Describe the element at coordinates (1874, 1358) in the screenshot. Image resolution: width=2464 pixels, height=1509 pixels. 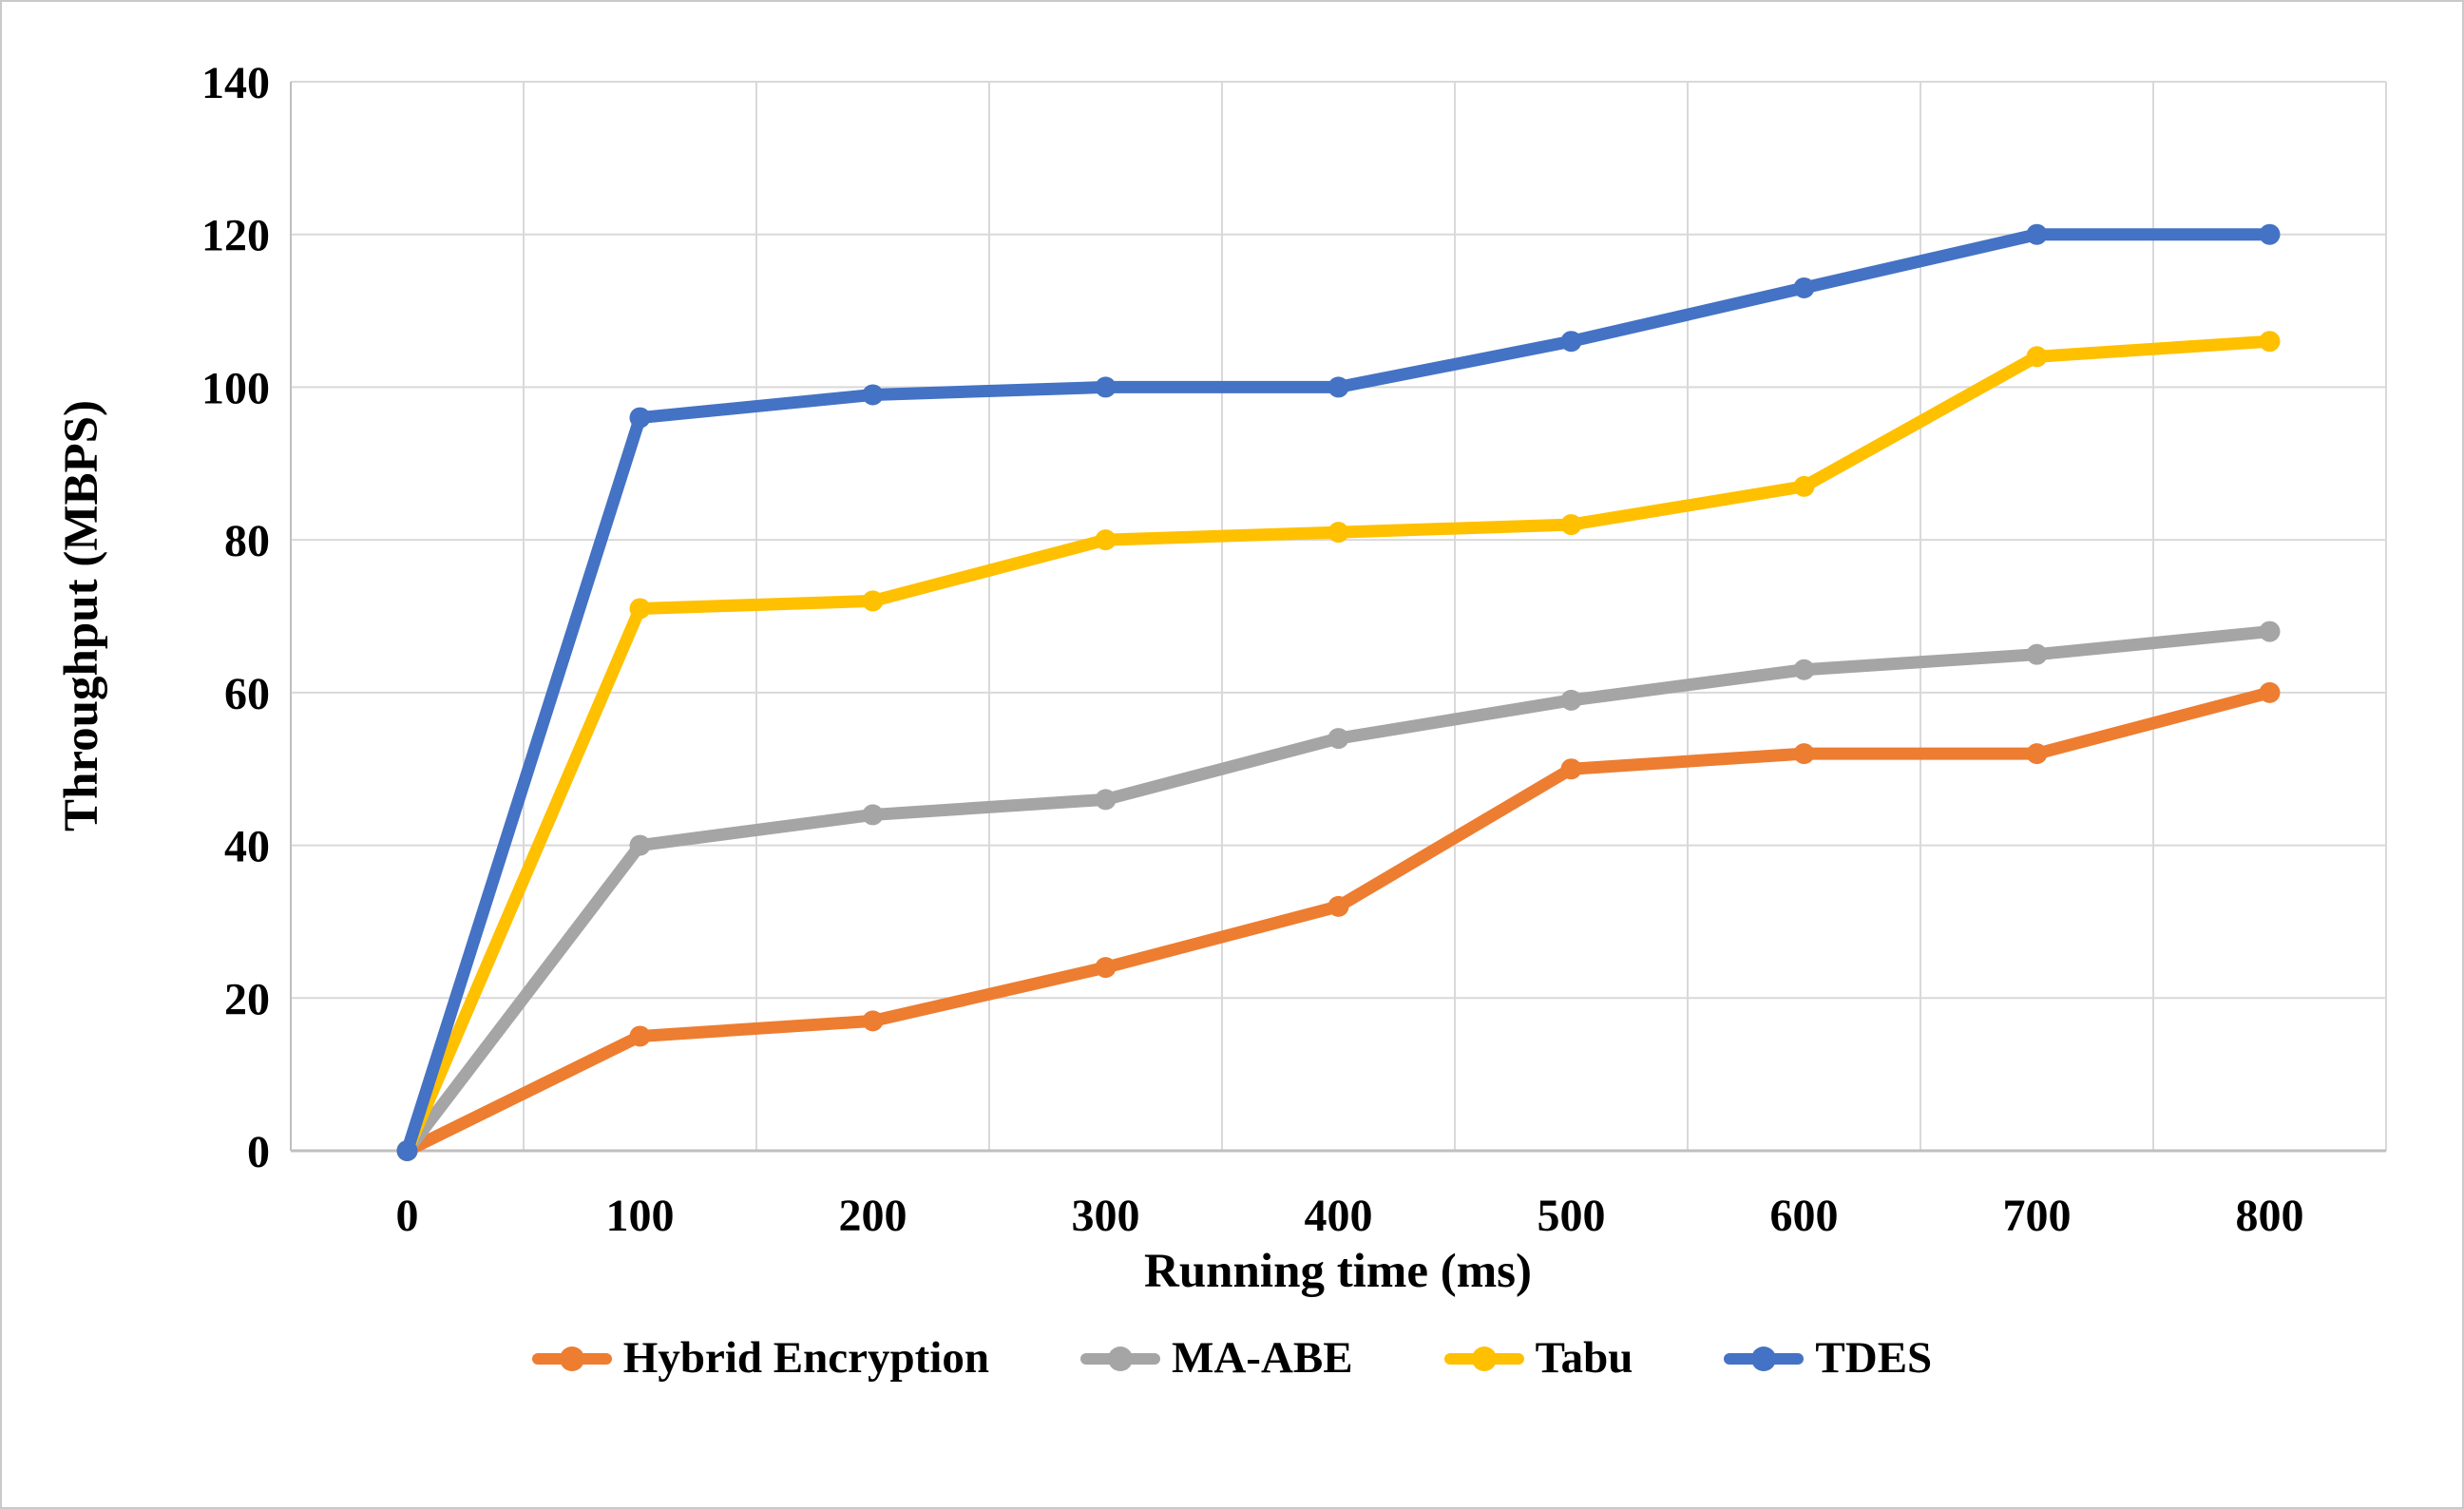
I see `legend-label: TDES` at that location.